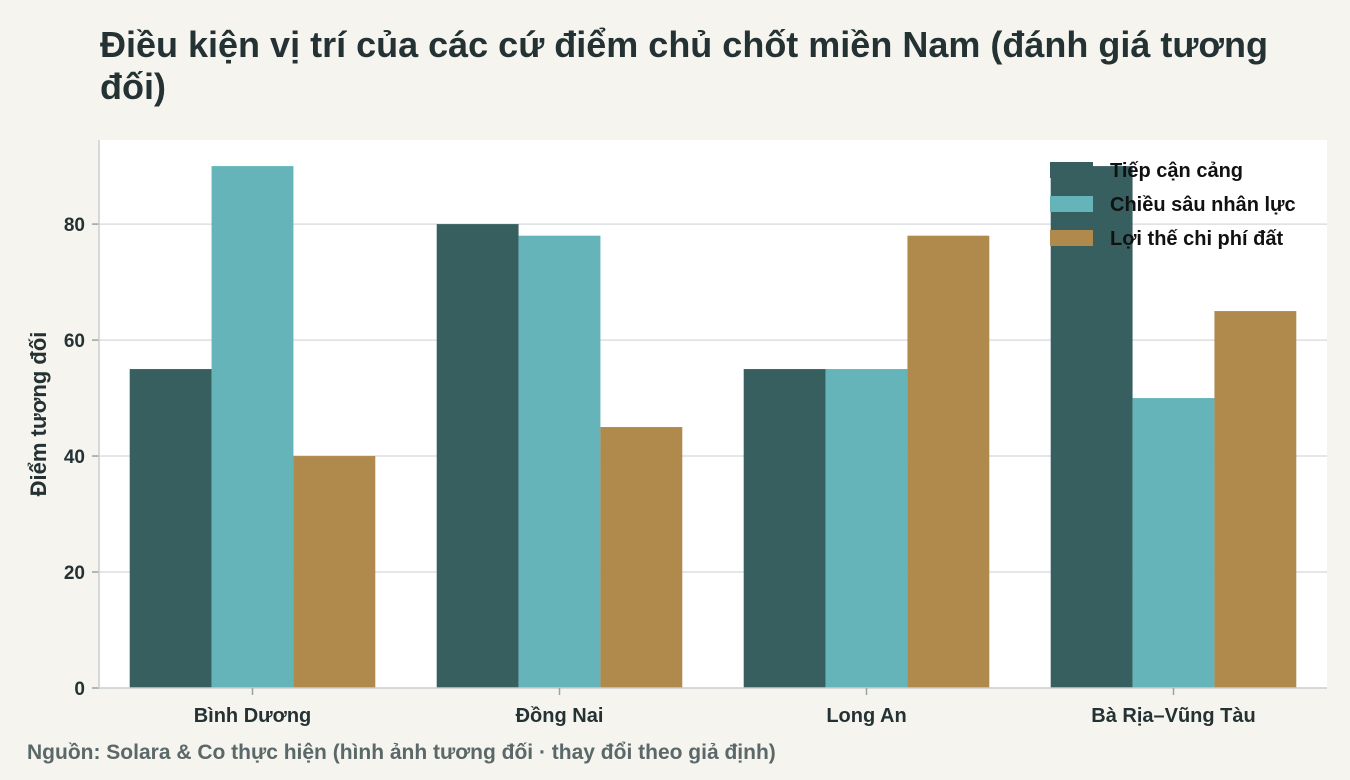 The height and width of the screenshot is (780, 1350). What do you see at coordinates (560, 716) in the screenshot?
I see `x-tick-label: Đồng Nai` at bounding box center [560, 716].